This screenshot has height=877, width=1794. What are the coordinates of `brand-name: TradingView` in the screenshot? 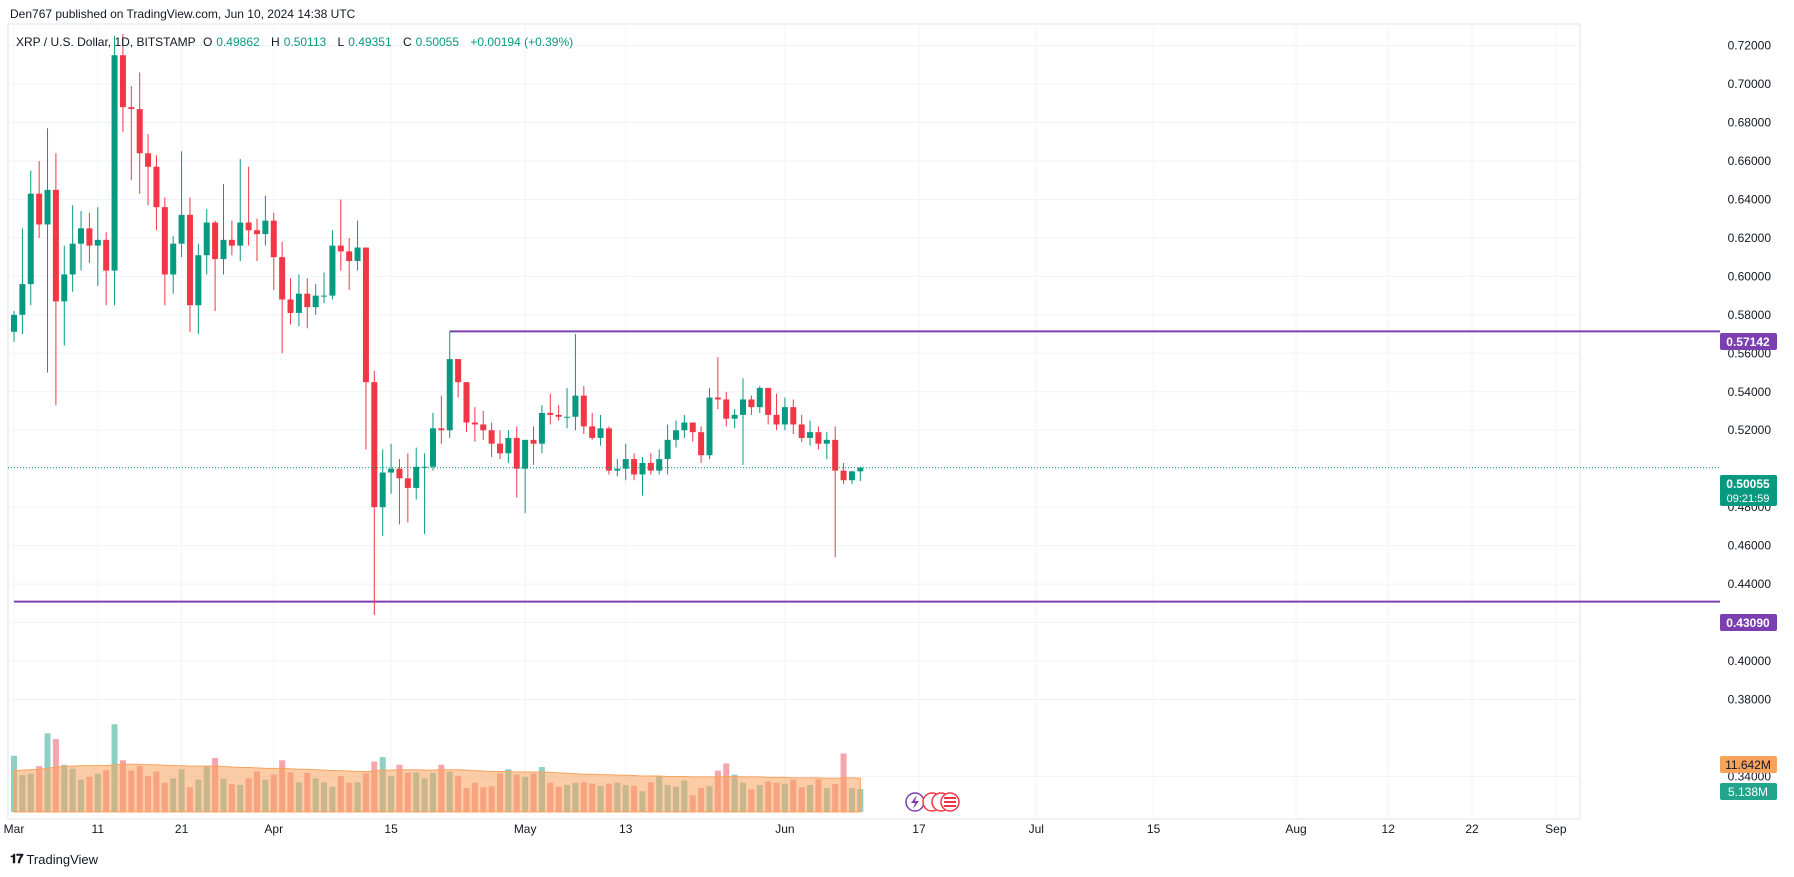 It's located at (62, 859).